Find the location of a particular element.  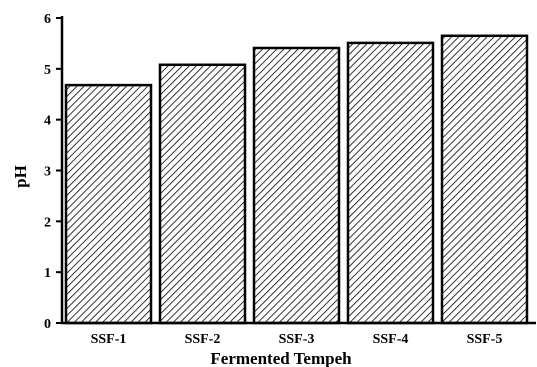

x-axis-title: Fermented Tempeh is located at coordinates (281, 358).